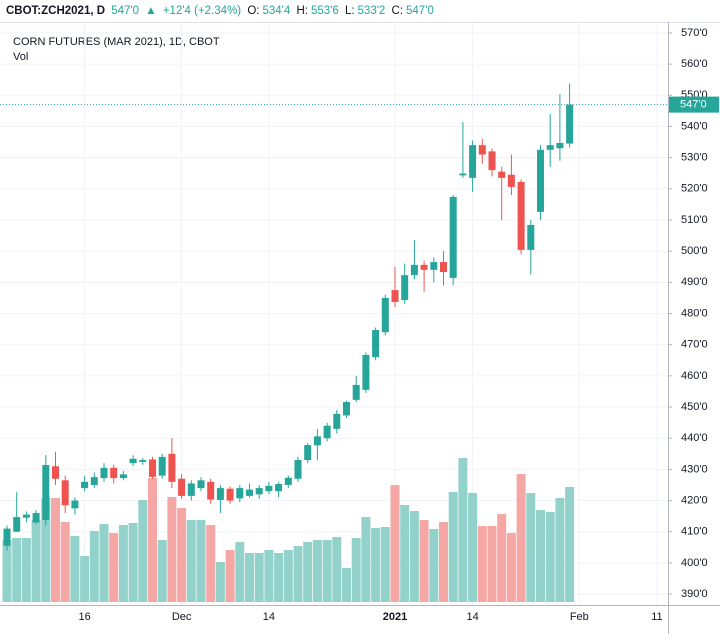 Image resolution: width=720 pixels, height=634 pixels. What do you see at coordinates (182, 617) in the screenshot?
I see `x-tick-label: Dec` at bounding box center [182, 617].